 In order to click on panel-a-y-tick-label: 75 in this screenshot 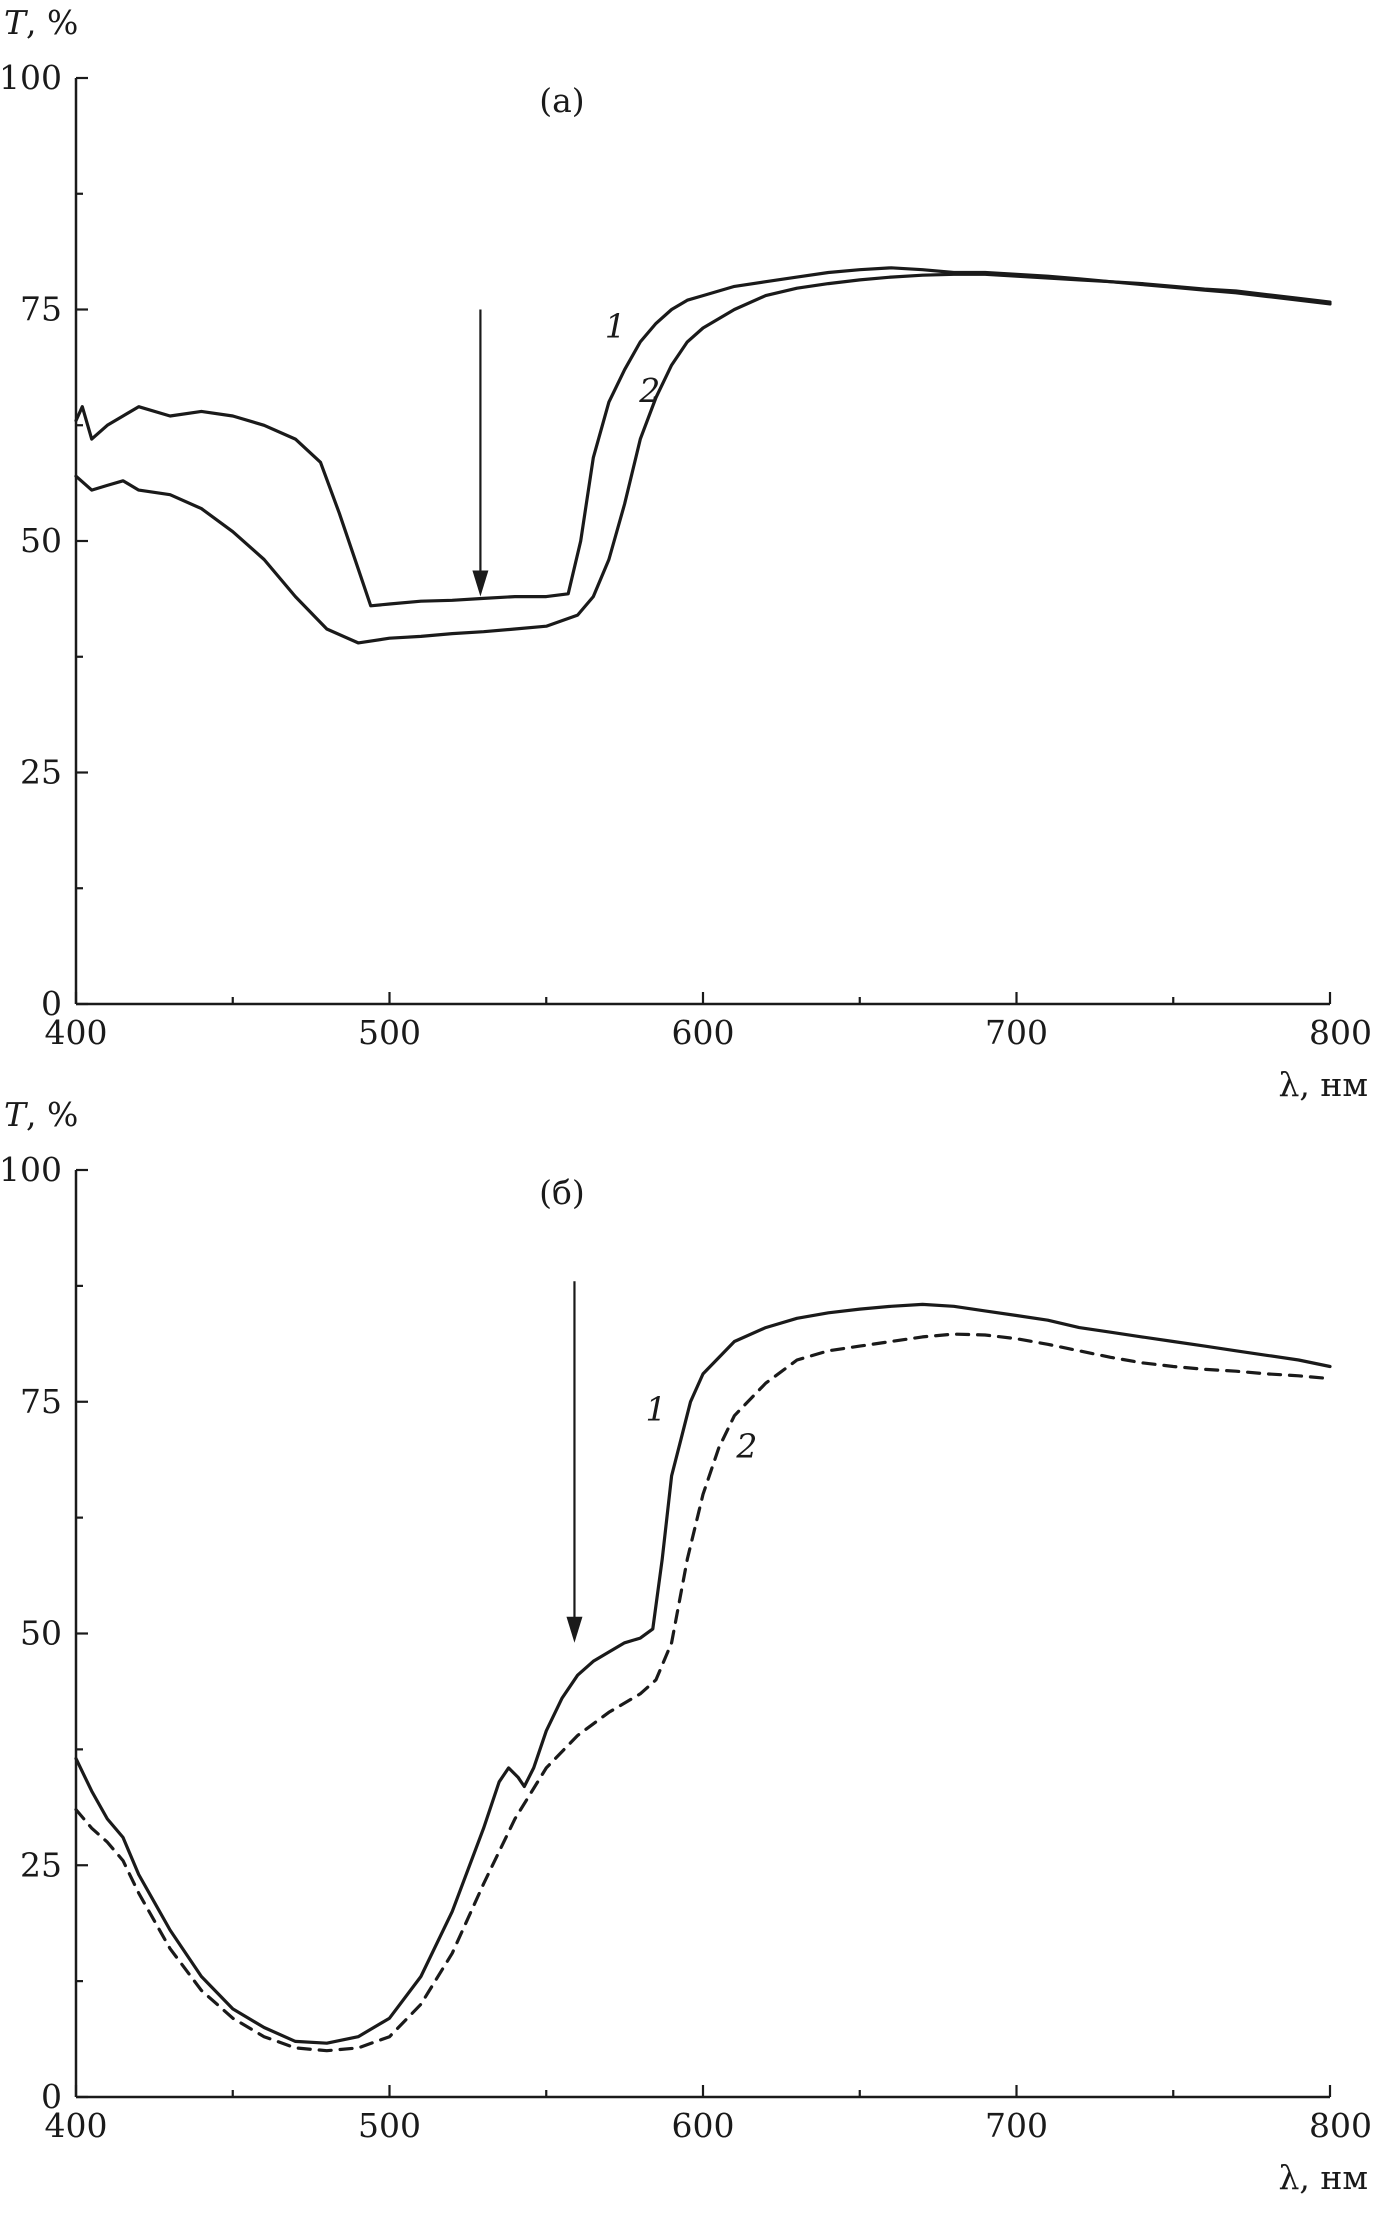, I will do `click(41, 309)`.